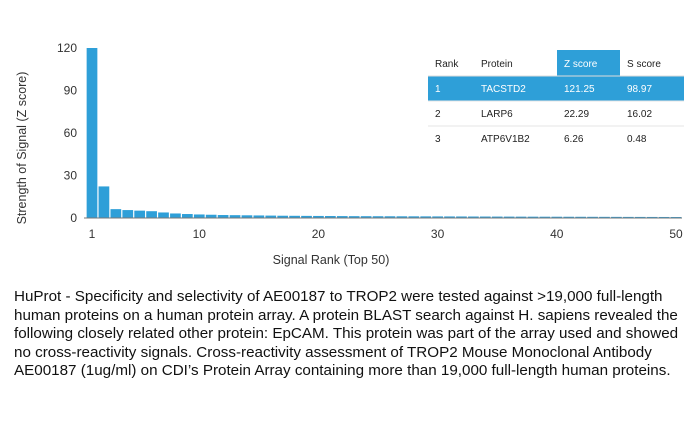 Image resolution: width=696 pixels, height=439 pixels. I want to click on x-tick-10: 10, so click(200, 234).